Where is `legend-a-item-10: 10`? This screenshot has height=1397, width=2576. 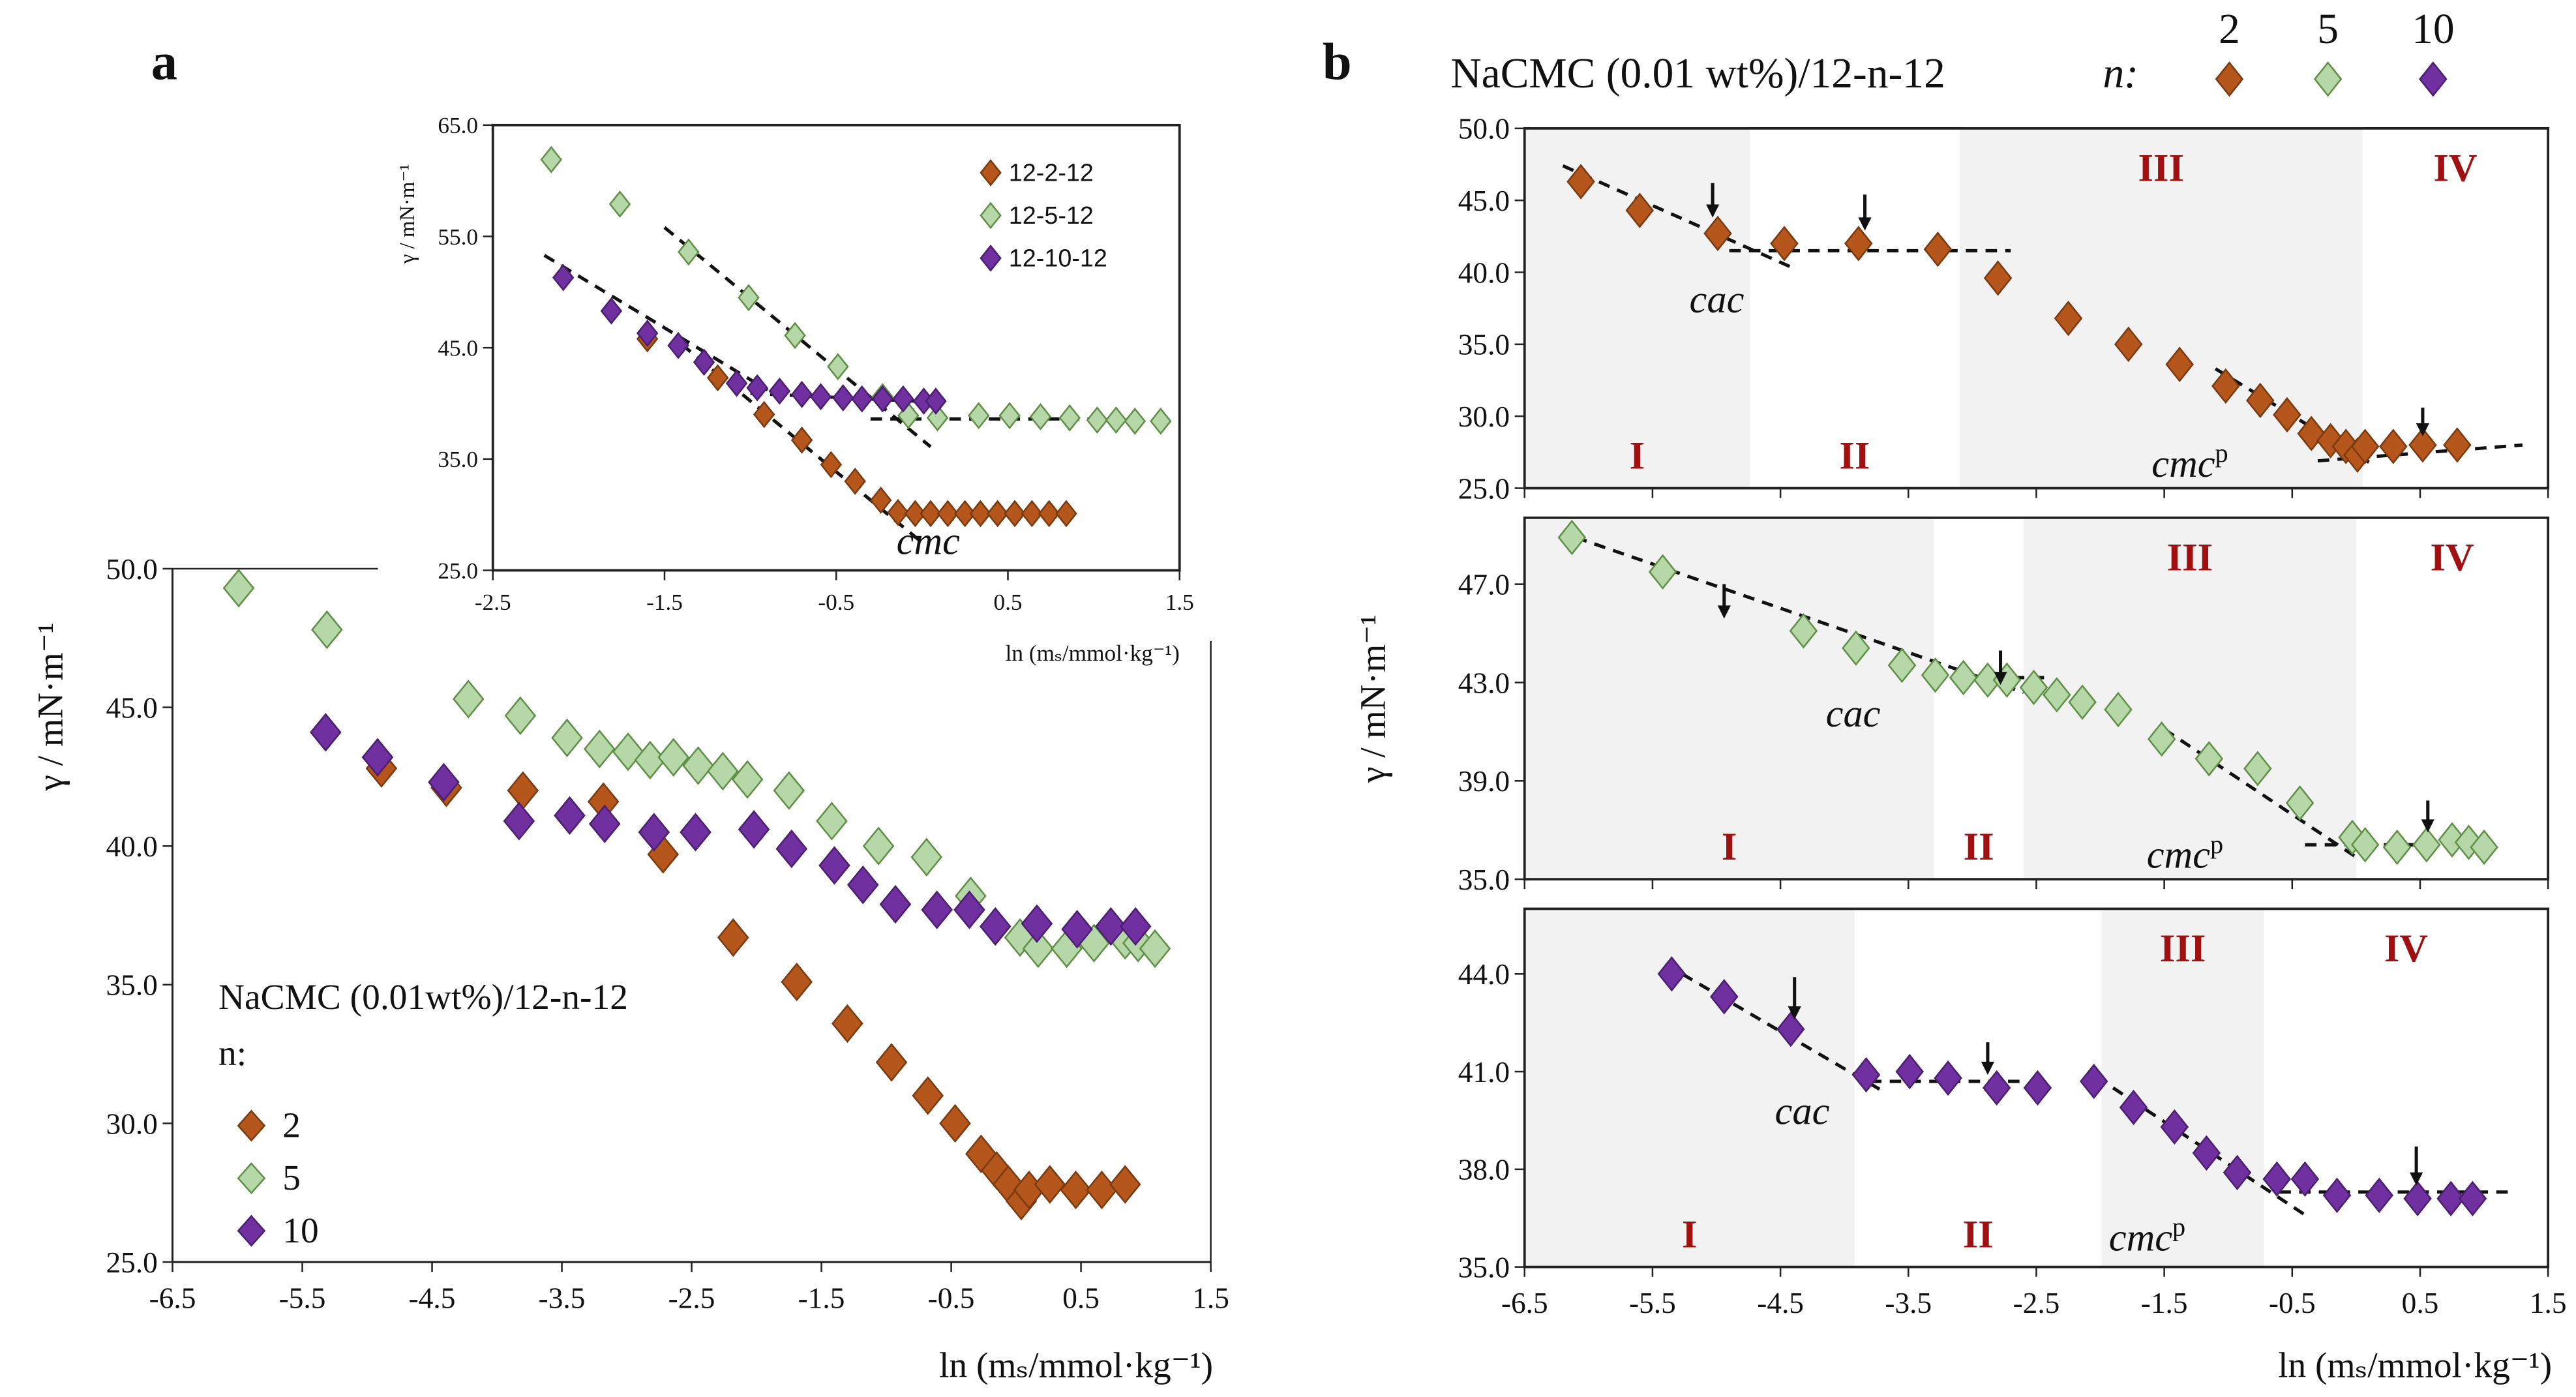
legend-a-item-10: 10 is located at coordinates (300, 1230).